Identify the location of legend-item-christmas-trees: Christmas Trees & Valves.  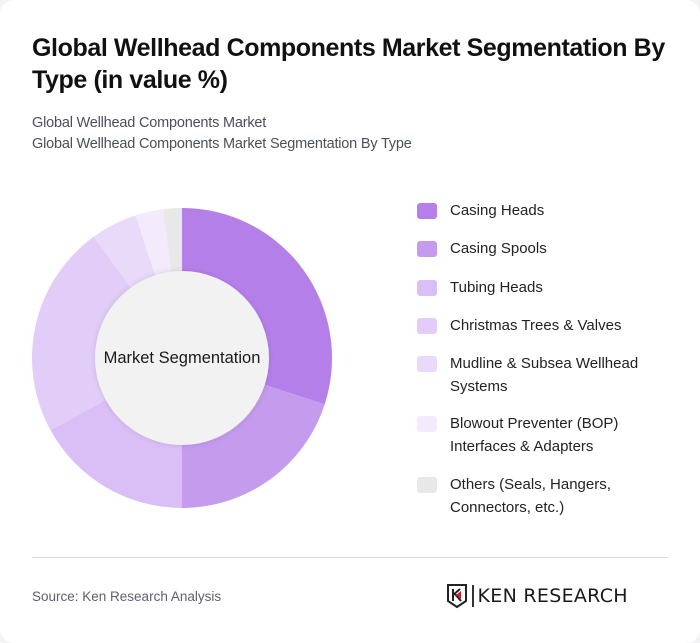
(543, 326).